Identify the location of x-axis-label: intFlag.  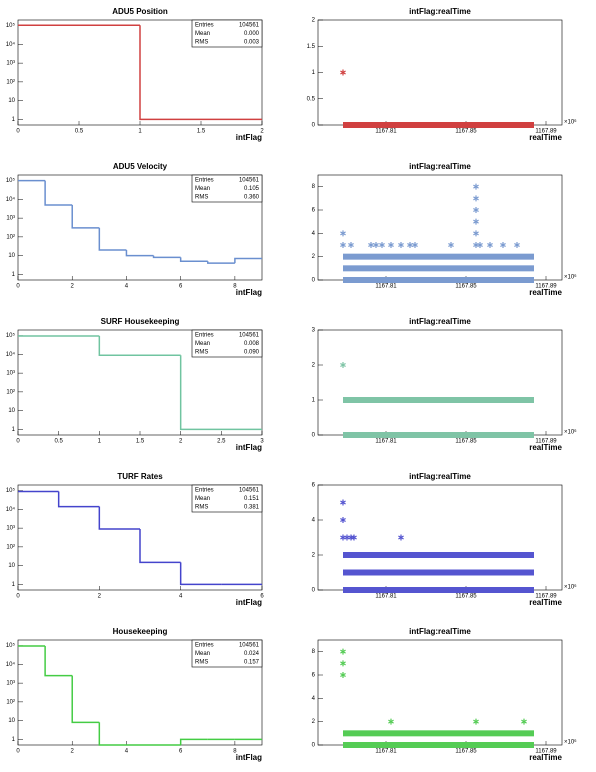
(249, 757).